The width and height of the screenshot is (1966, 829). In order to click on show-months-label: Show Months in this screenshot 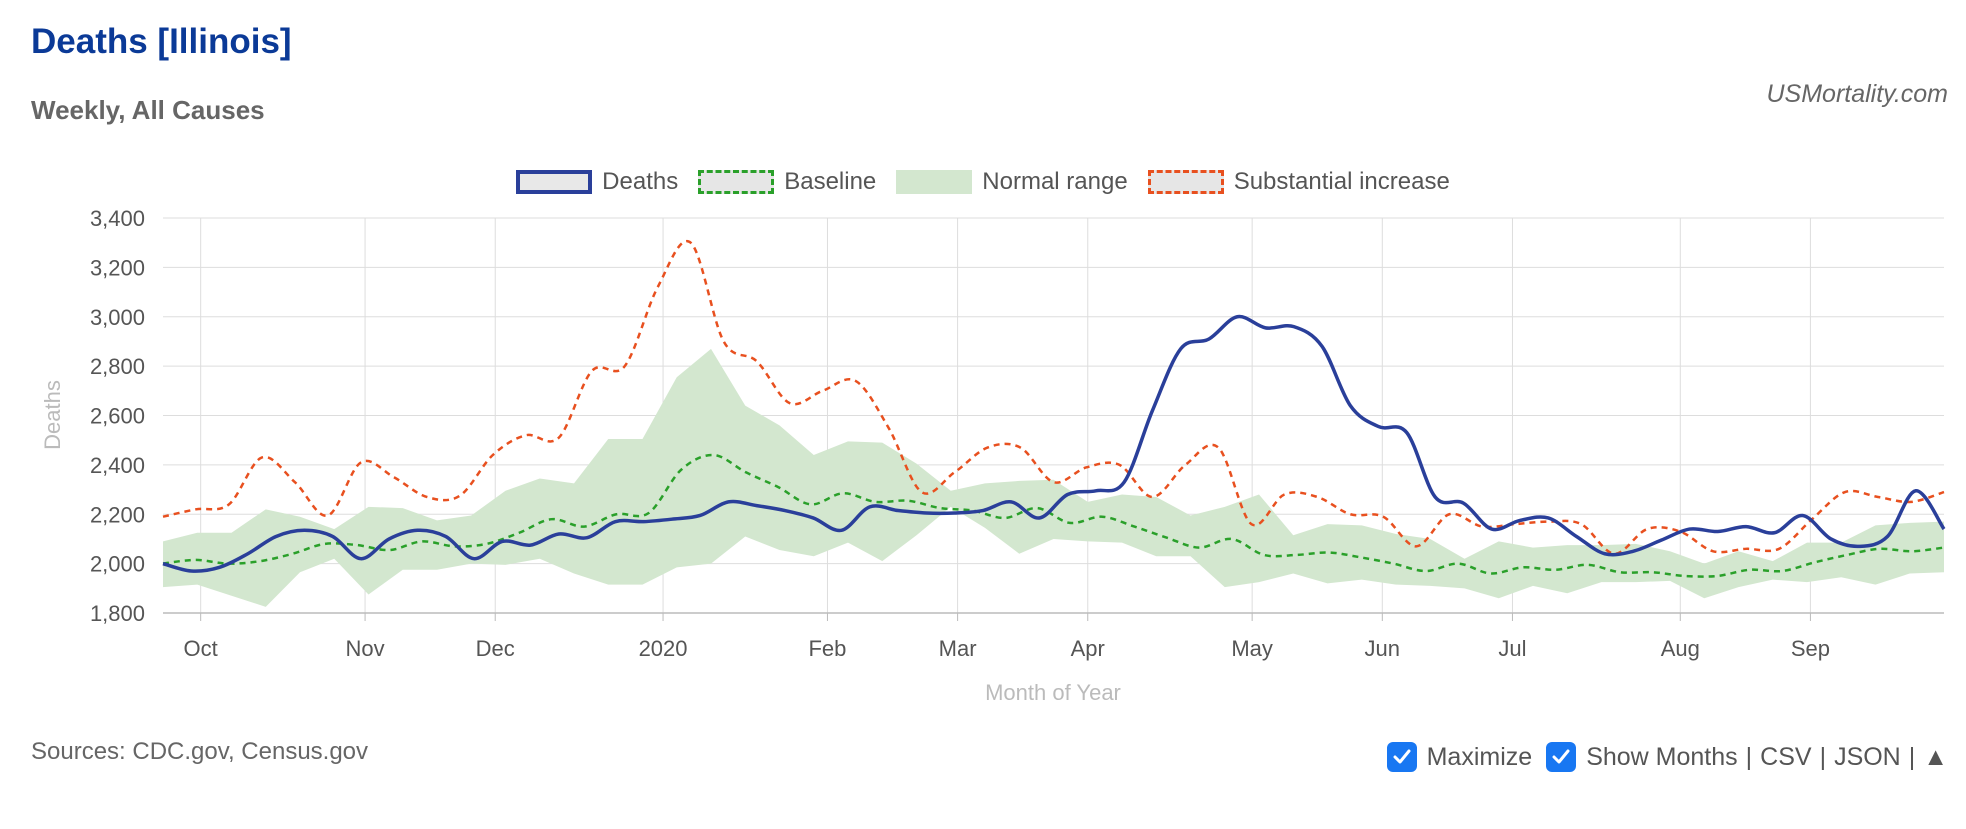, I will do `click(1662, 756)`.